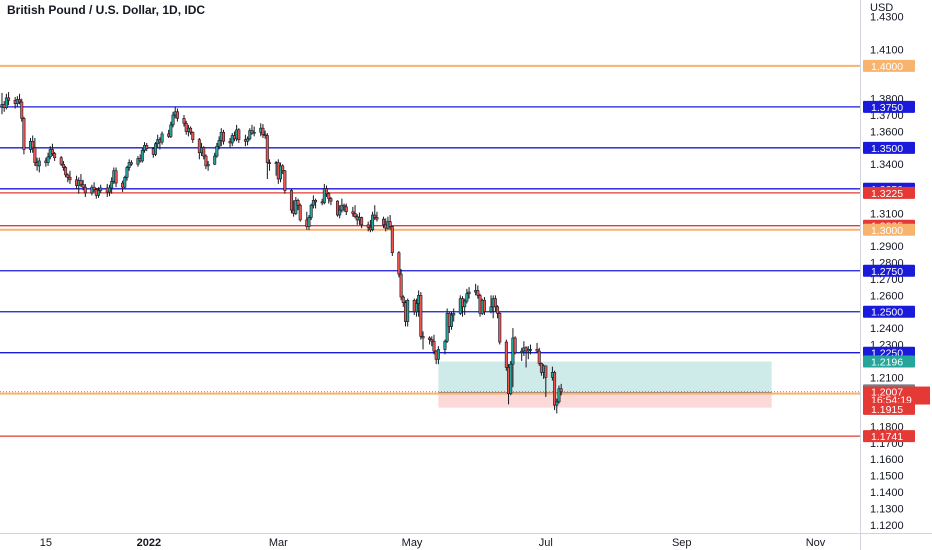  I want to click on price-badge-1.3500: 1.3500, so click(889, 148).